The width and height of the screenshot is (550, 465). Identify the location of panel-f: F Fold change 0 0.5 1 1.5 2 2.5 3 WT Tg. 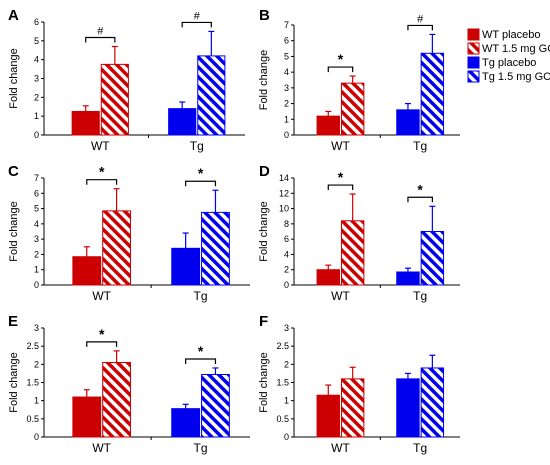
(359, 384).